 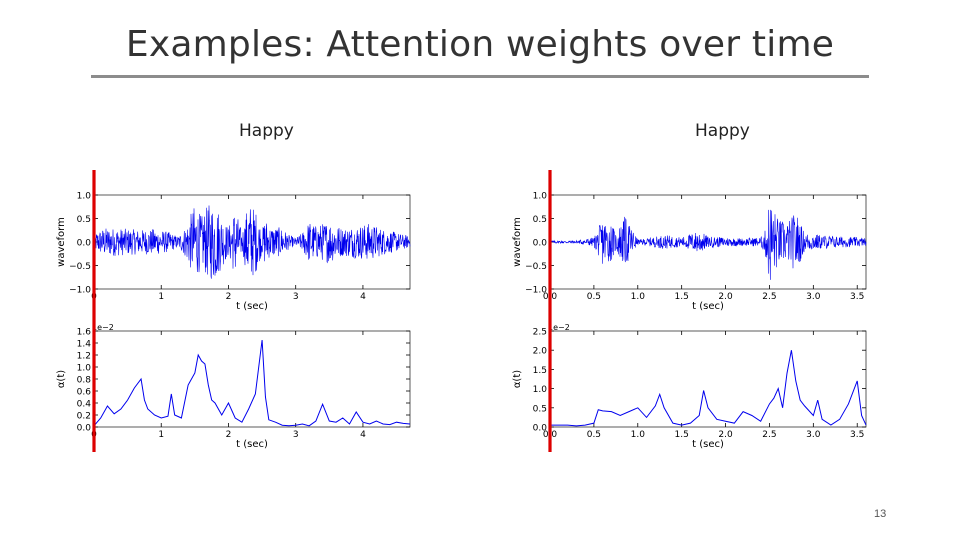 What do you see at coordinates (229, 297) in the screenshot?
I see `left-waveform-xtick-label: 2` at bounding box center [229, 297].